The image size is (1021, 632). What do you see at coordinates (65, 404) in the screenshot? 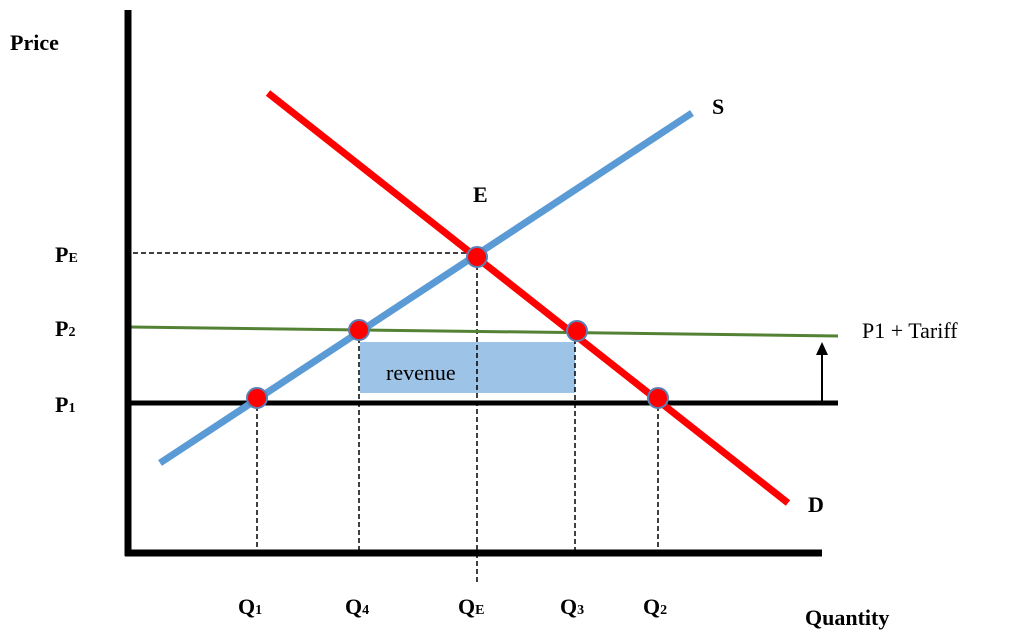
I see `price-label: P1` at bounding box center [65, 404].